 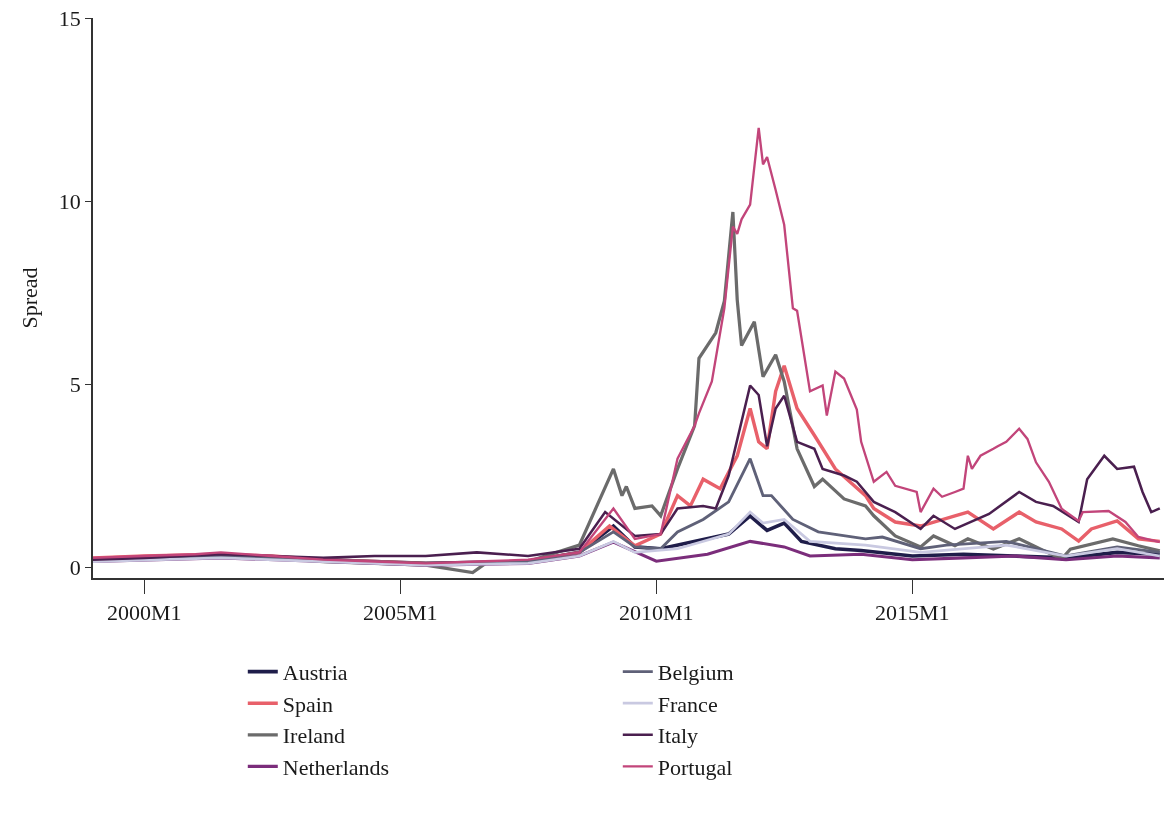 What do you see at coordinates (400, 613) in the screenshot?
I see `x-tick-label: 2005M1` at bounding box center [400, 613].